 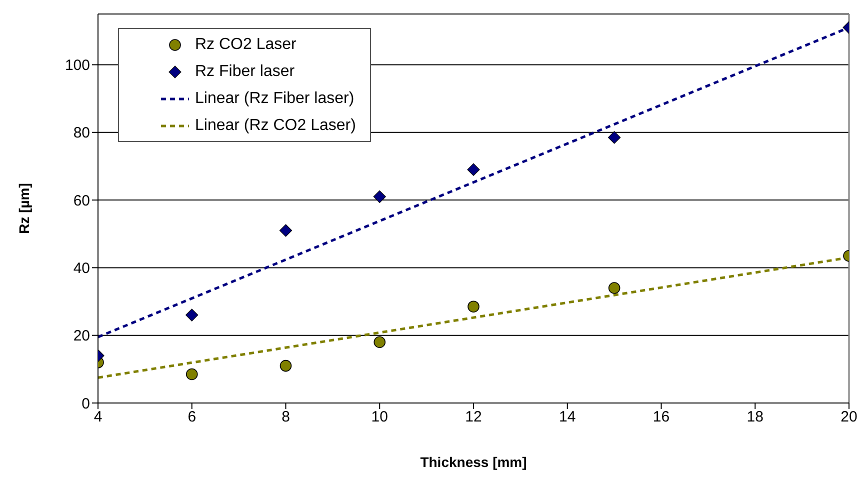 What do you see at coordinates (275, 125) in the screenshot?
I see `legend-label: Linear (Rz CO2 Laser)` at bounding box center [275, 125].